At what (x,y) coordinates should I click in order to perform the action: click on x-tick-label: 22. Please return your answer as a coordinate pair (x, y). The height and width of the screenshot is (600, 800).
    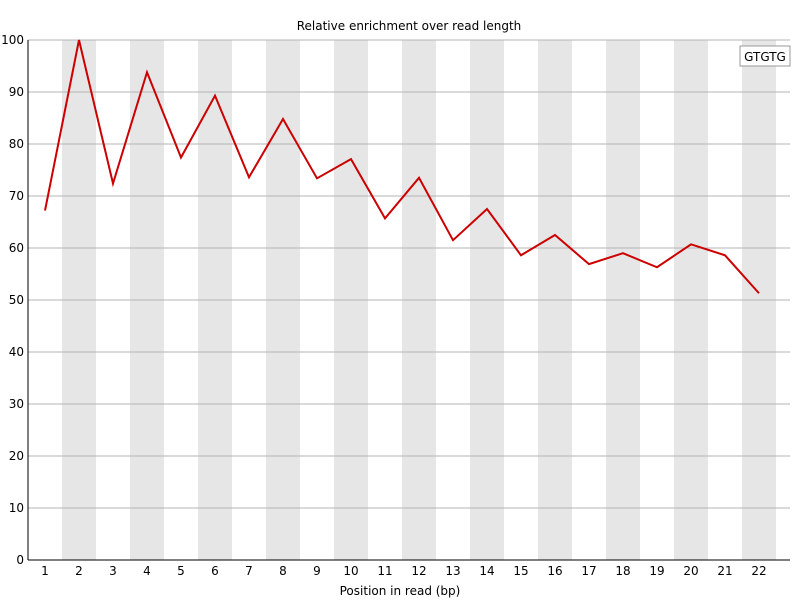
    Looking at the image, I should click on (758, 571).